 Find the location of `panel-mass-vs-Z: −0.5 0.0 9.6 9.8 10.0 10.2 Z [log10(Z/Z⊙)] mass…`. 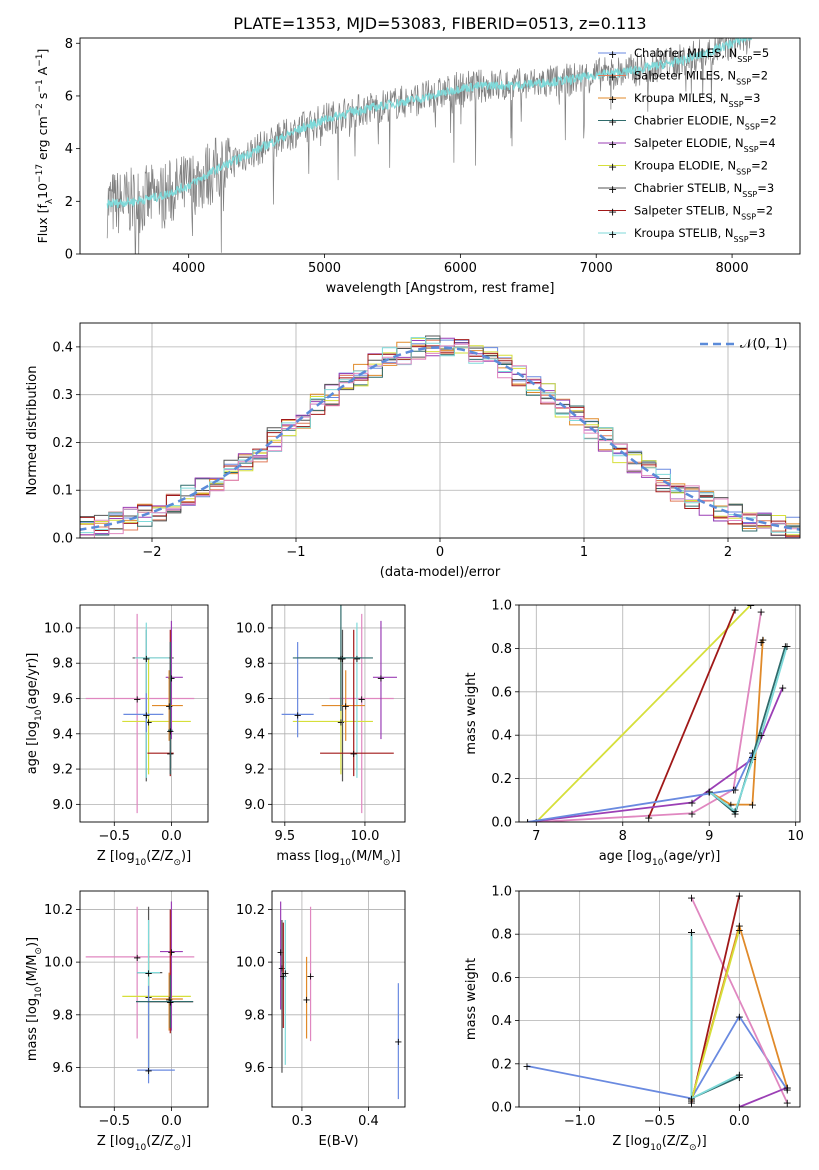

panel-mass-vs-Z: −0.5 0.0 9.6 9.8 10.0 10.2 Z [log10(Z/Z⊙)] mass… is located at coordinates (117, 1021).